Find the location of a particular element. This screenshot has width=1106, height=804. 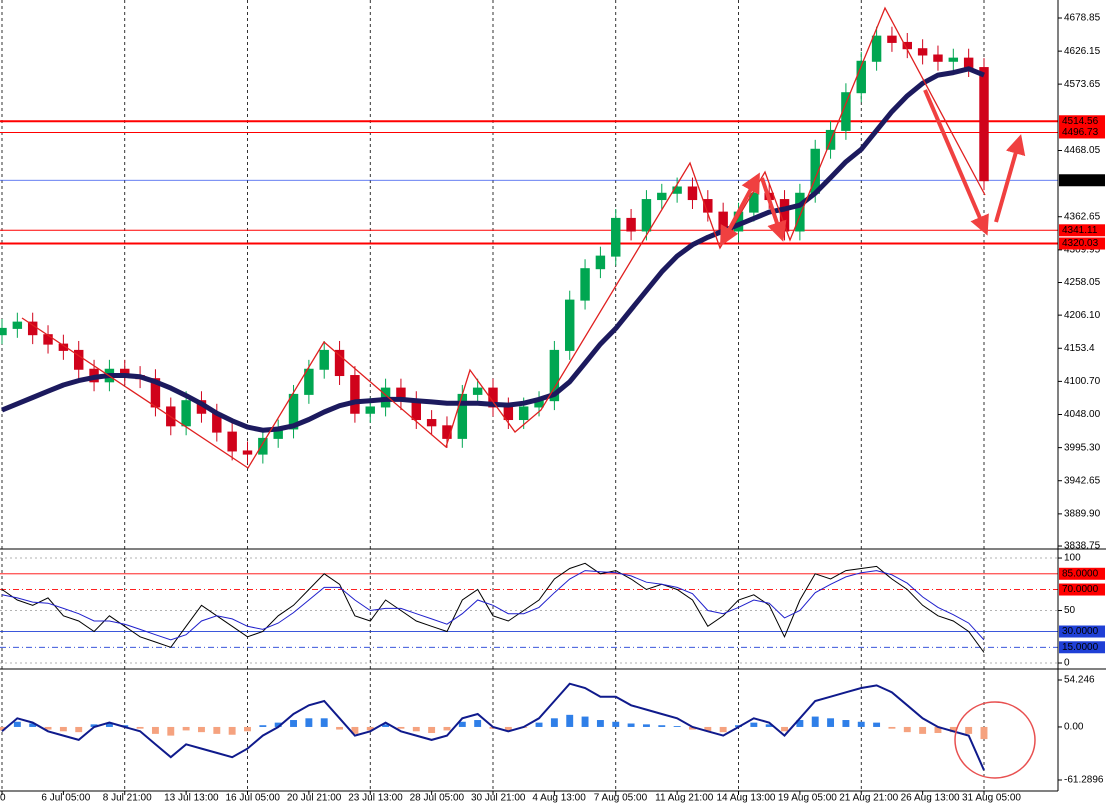

x-tick-label: 26 Aug 13:00 is located at coordinates (930, 798).